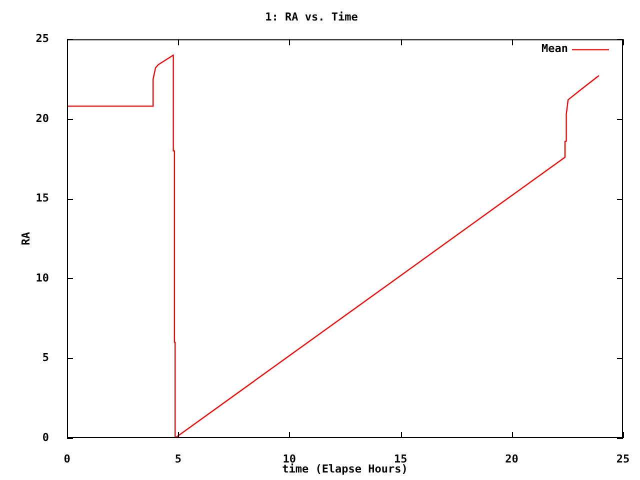 The height and width of the screenshot is (480, 640). Describe the element at coordinates (623, 459) in the screenshot. I see `x-tick-label: 25` at that location.